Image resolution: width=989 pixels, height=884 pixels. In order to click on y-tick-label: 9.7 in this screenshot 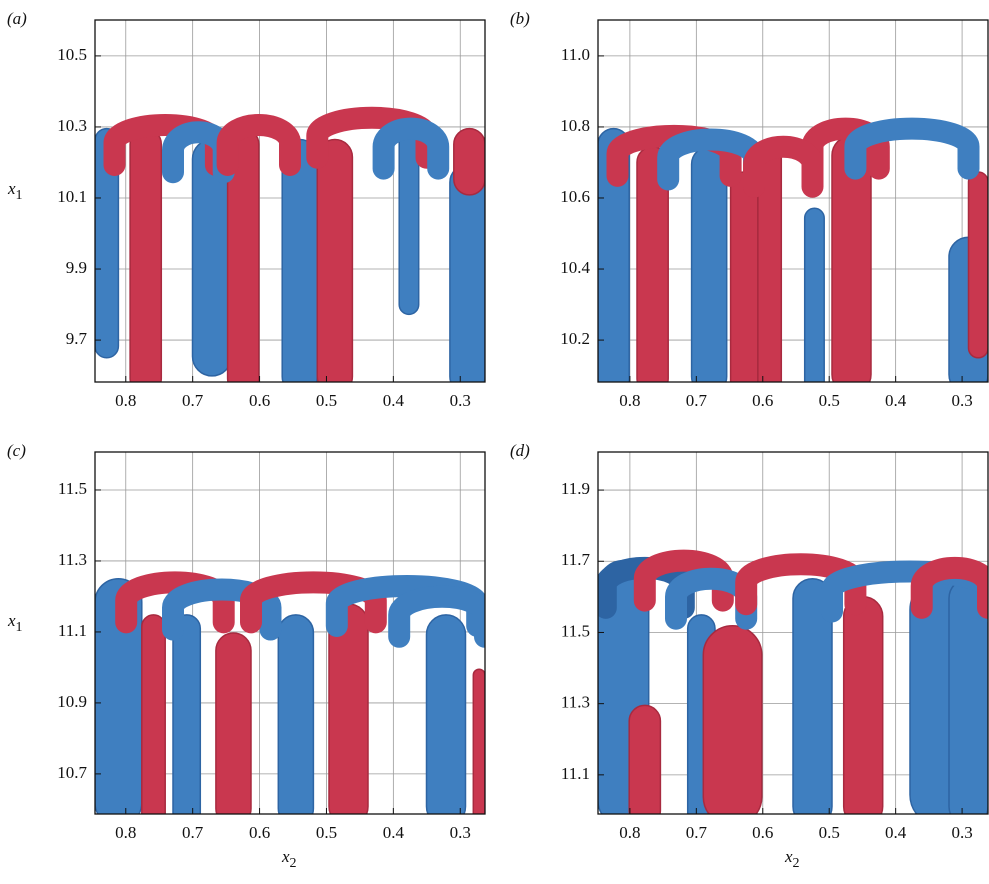, I will do `click(77, 338)`.